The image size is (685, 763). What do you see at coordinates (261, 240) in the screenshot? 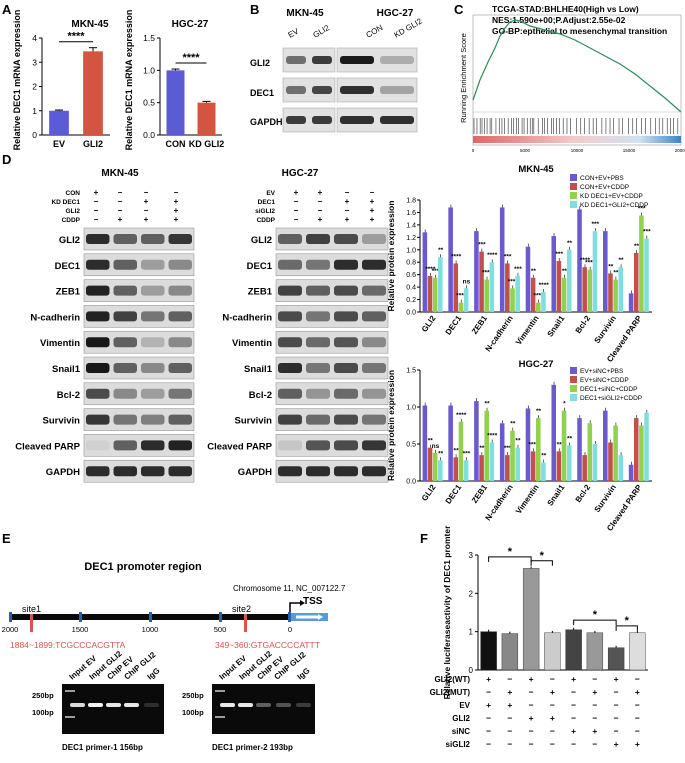
I see `blot-row-label-gli2: GLI2` at bounding box center [261, 240].